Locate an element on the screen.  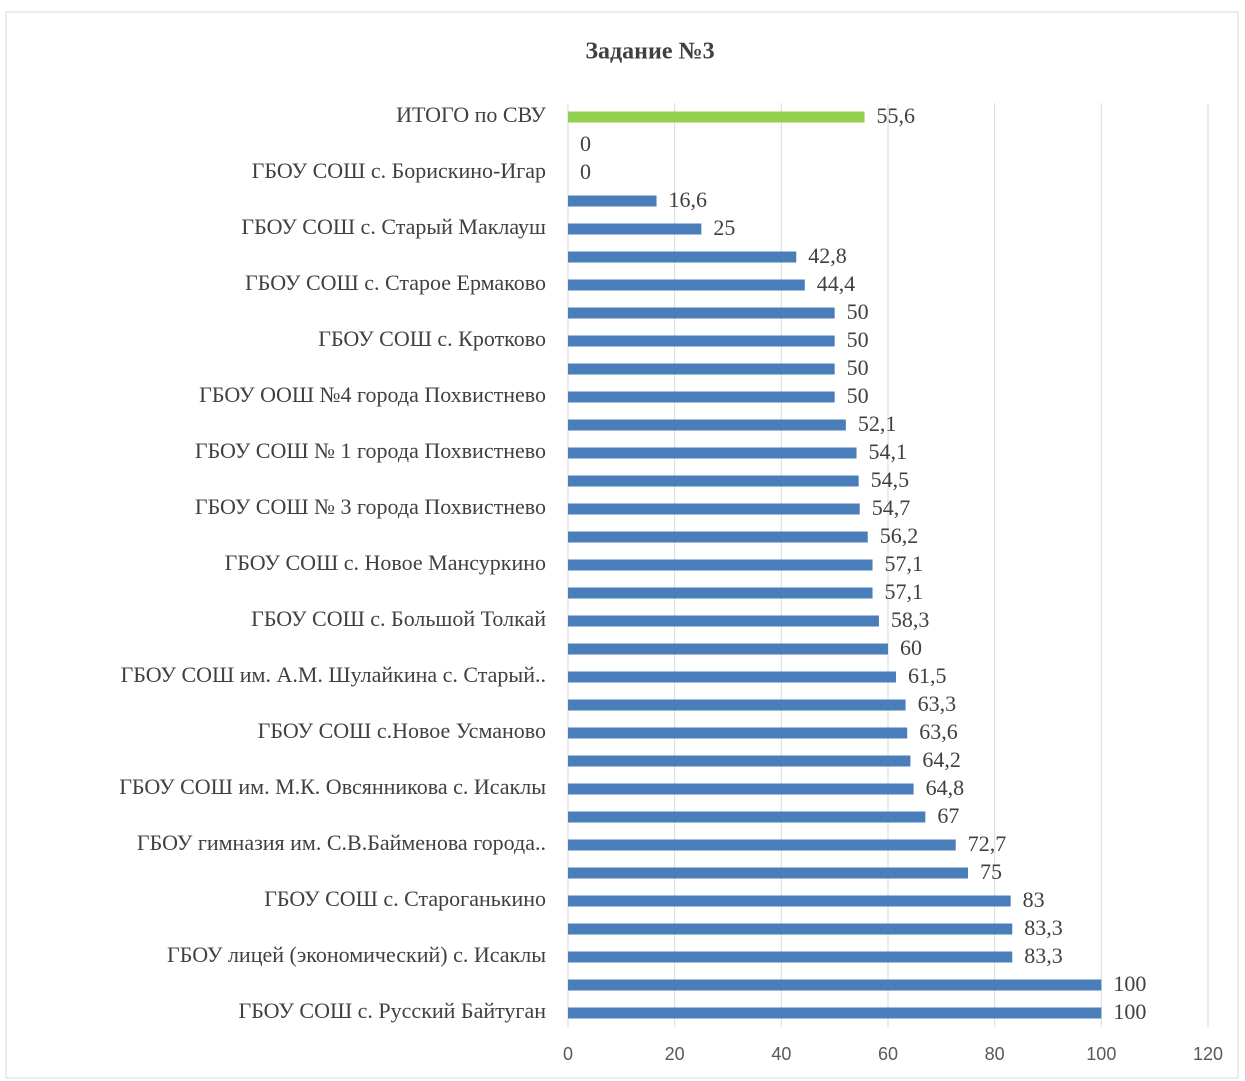
x-tick-label: 0 is located at coordinates (568, 1054).